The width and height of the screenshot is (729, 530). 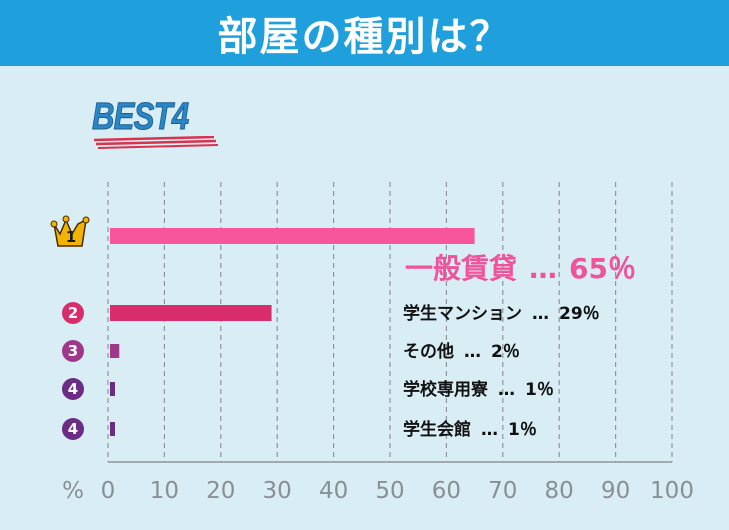 I want to click on x-tick-label: 80, so click(x=559, y=491).